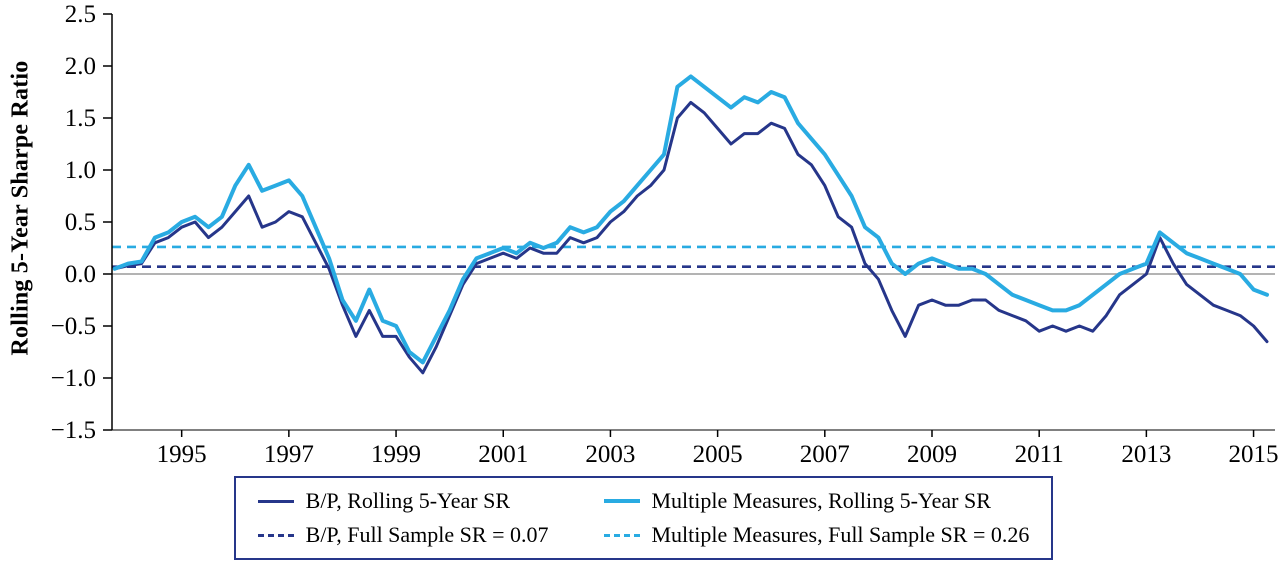 The height and width of the screenshot is (585, 1287). Describe the element at coordinates (718, 454) in the screenshot. I see `svg-text: 2005` at that location.